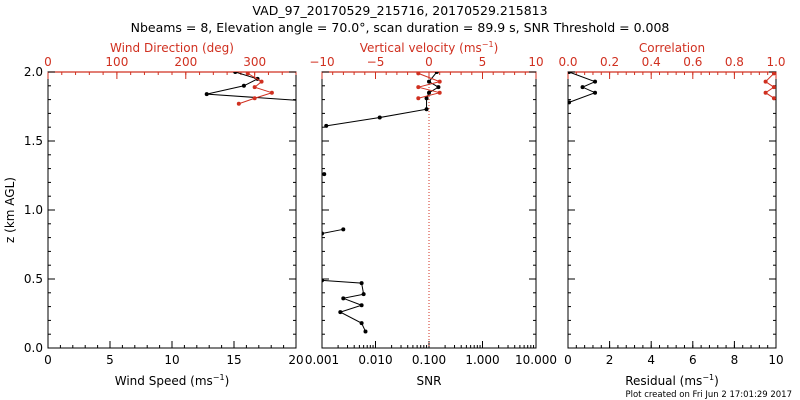  Describe the element at coordinates (536, 360) in the screenshot. I see `bottom-tick-label: 10.000` at that location.